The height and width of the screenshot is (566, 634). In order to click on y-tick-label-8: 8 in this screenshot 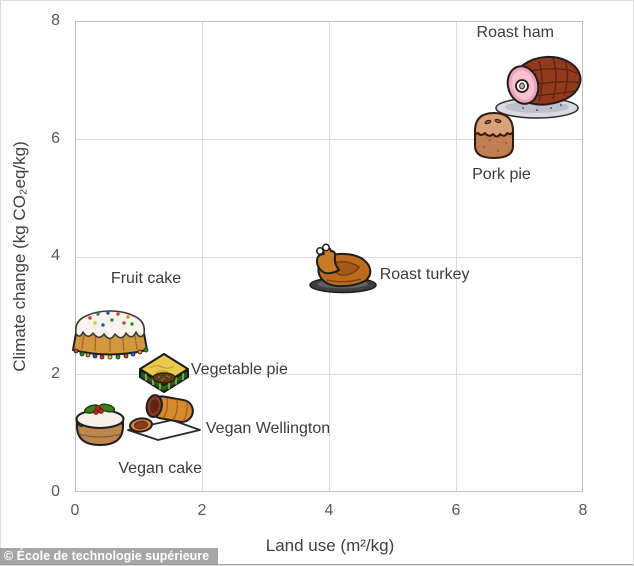, I will do `click(55, 20)`.